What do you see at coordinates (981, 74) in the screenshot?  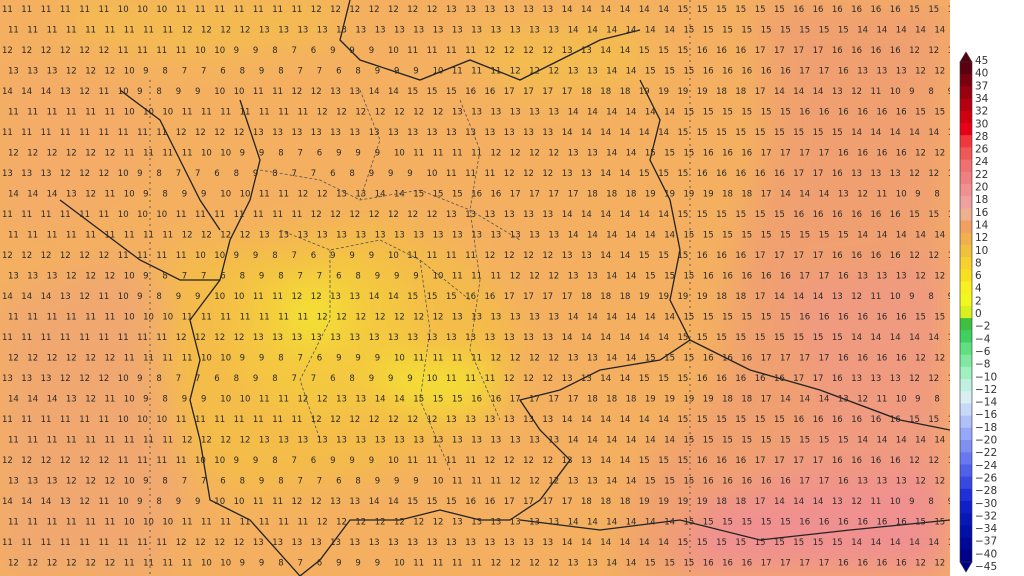 I see `legend-label: 40` at bounding box center [981, 74].